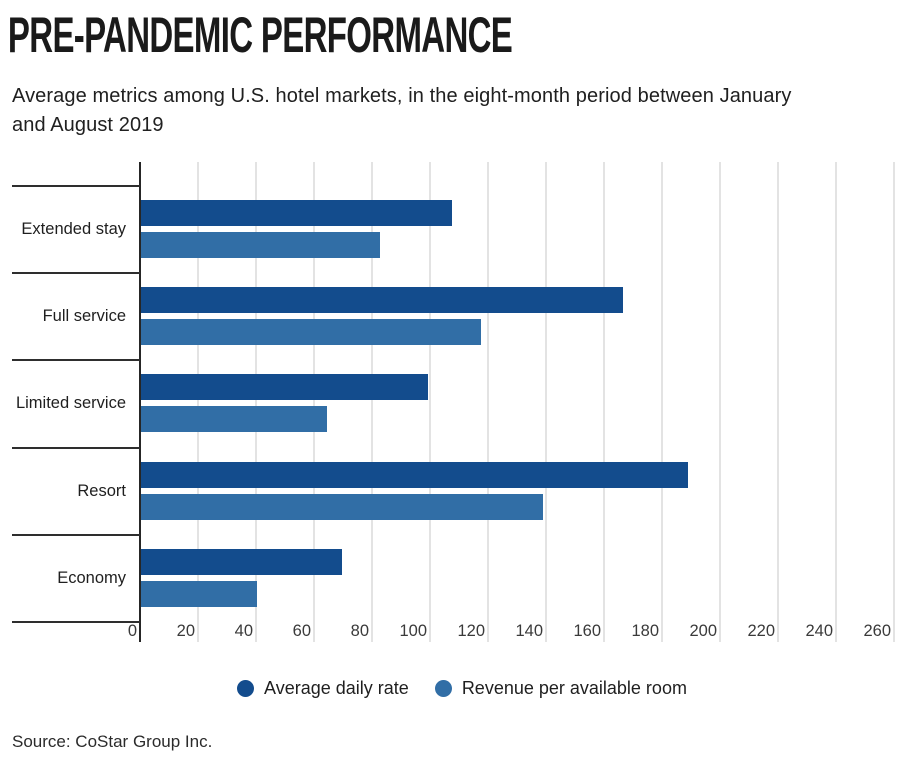  I want to click on x-tick-label: 120, so click(471, 631).